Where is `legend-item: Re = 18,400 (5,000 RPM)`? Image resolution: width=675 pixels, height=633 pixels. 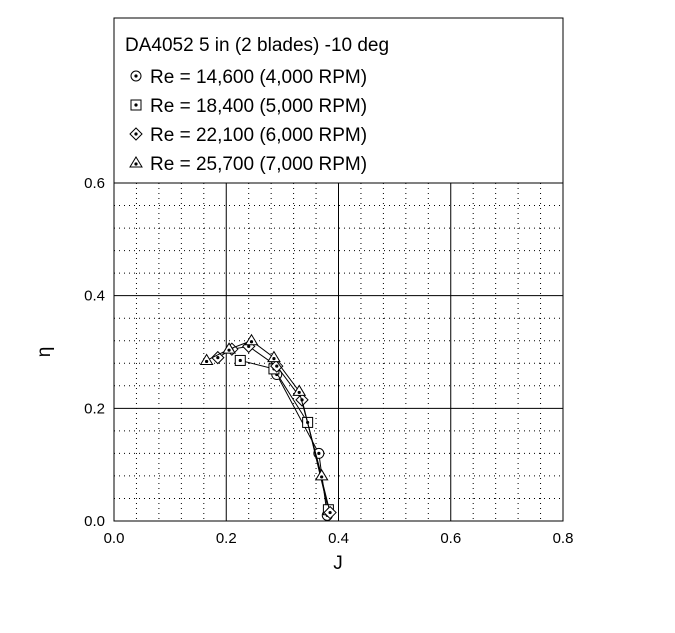 legend-item: Re = 18,400 (5,000 RPM) is located at coordinates (248, 106).